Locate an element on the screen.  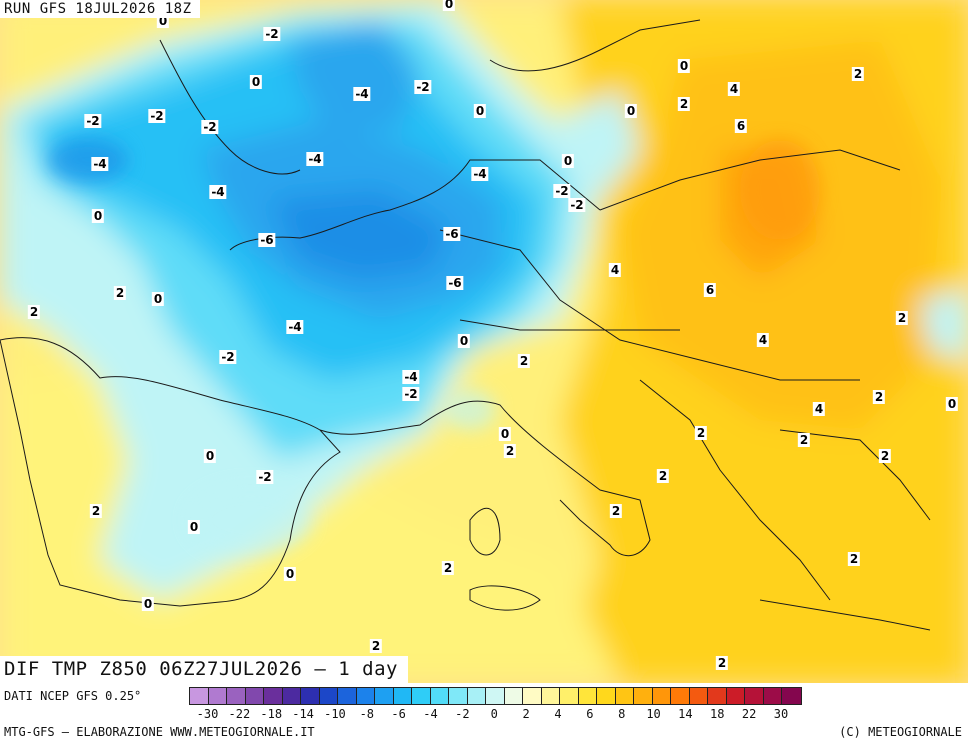
copyright-text: (C) METEOGIORNALE is located at coordinates (900, 732).